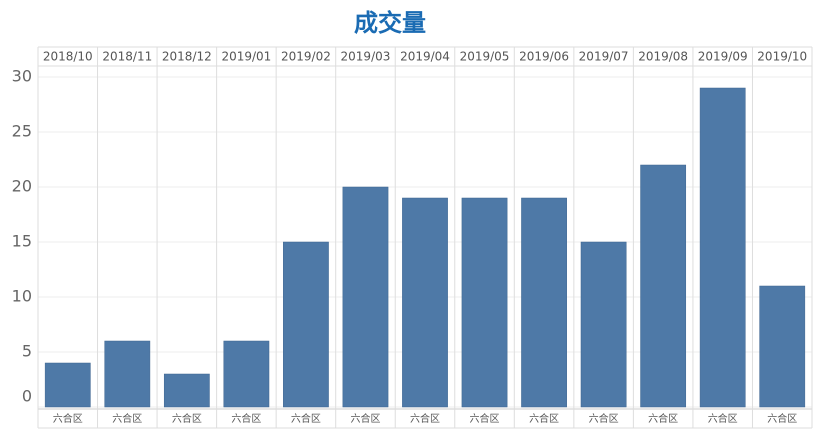  I want to click on x-tick-label: 2019/09, so click(723, 57).